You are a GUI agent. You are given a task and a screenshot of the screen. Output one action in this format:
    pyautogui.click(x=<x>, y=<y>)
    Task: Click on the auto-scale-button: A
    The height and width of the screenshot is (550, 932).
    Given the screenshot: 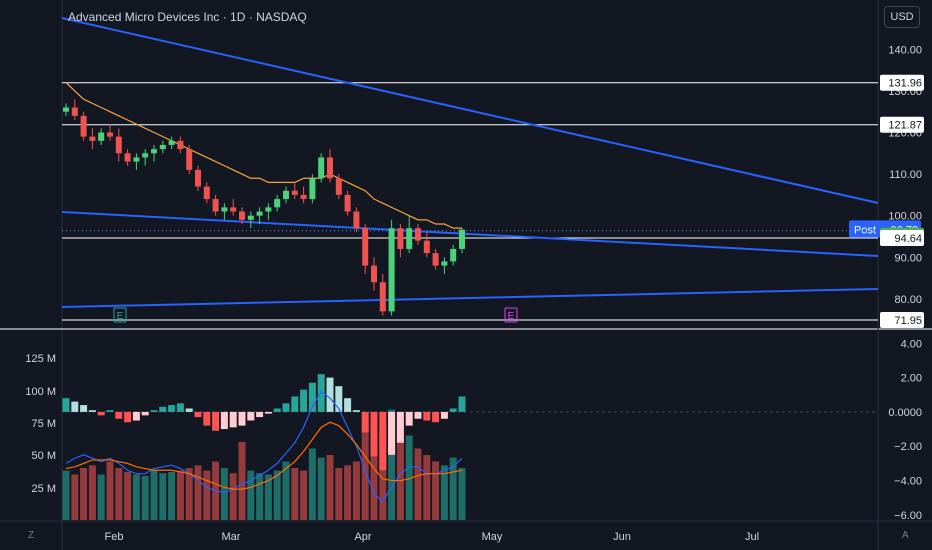 What is the action you would take?
    pyautogui.click(x=905, y=535)
    